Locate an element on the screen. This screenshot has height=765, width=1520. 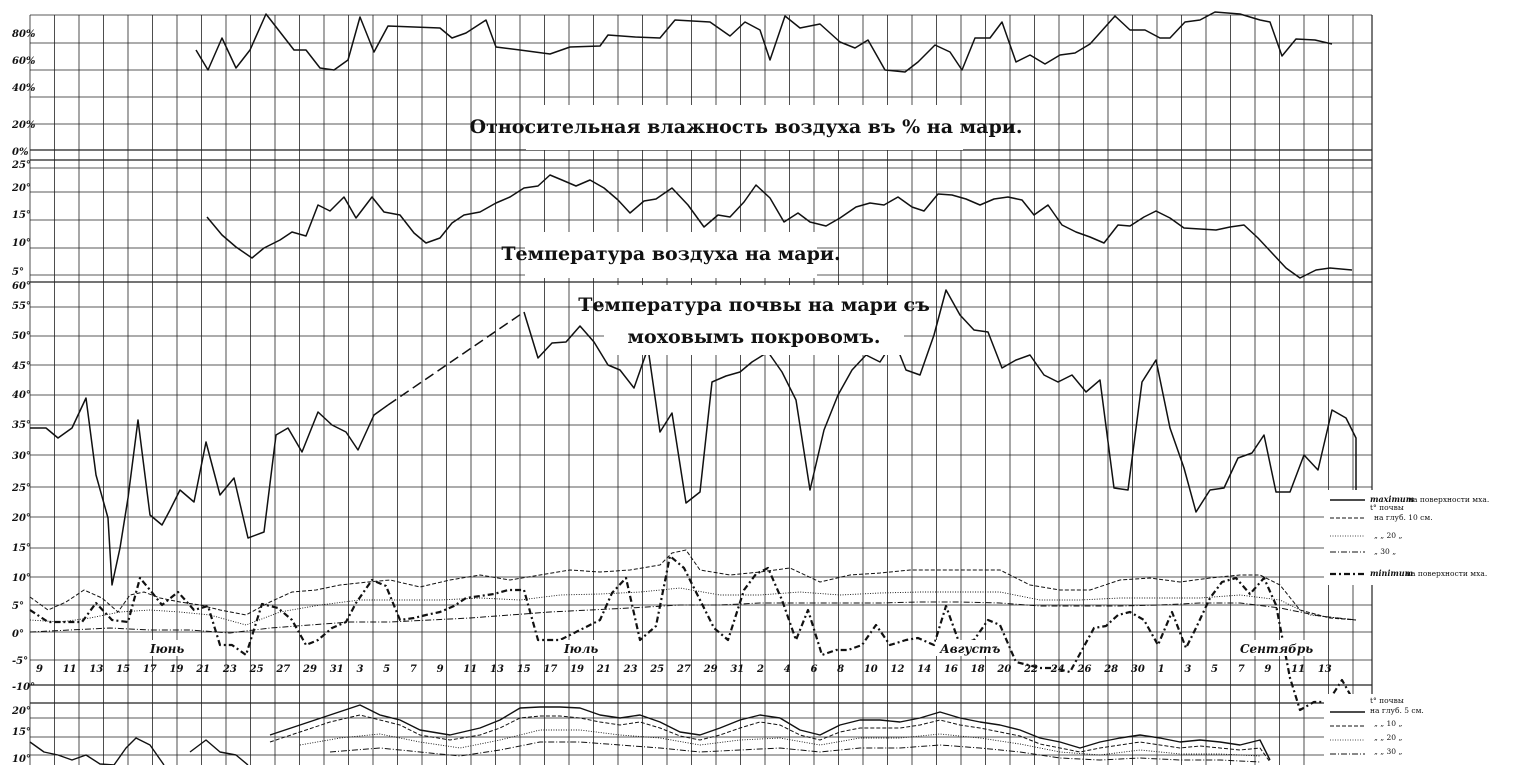
soil-depth30-line is located at coordinates (693, 617).